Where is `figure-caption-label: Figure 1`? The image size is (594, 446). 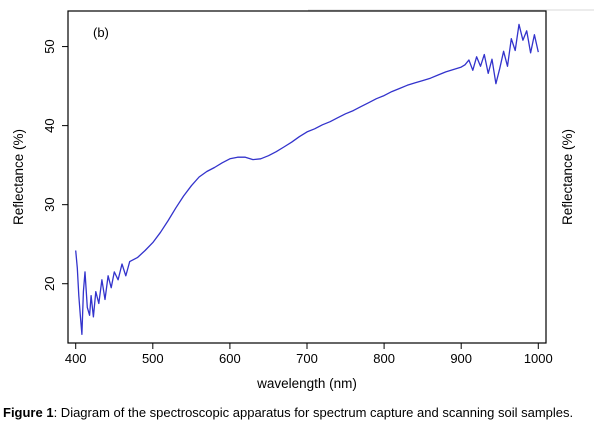 figure-caption-label: Figure 1 is located at coordinates (28, 412).